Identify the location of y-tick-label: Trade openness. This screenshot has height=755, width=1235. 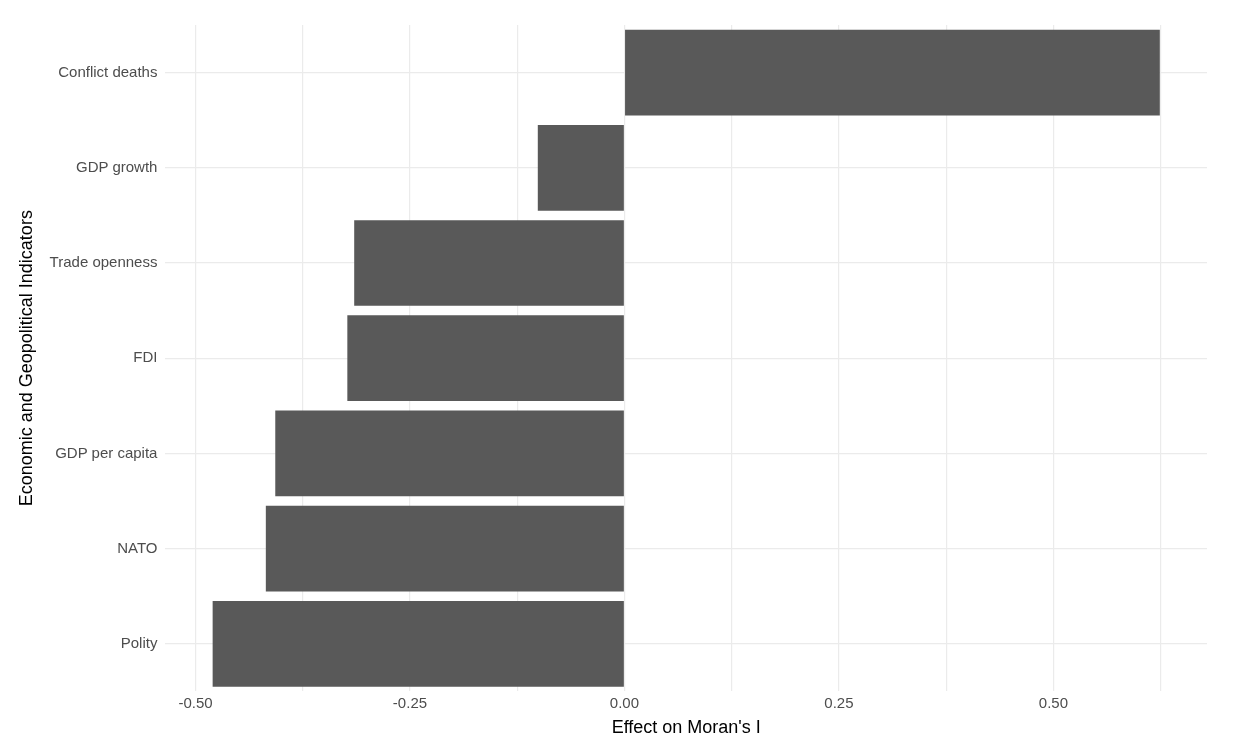
(103, 262).